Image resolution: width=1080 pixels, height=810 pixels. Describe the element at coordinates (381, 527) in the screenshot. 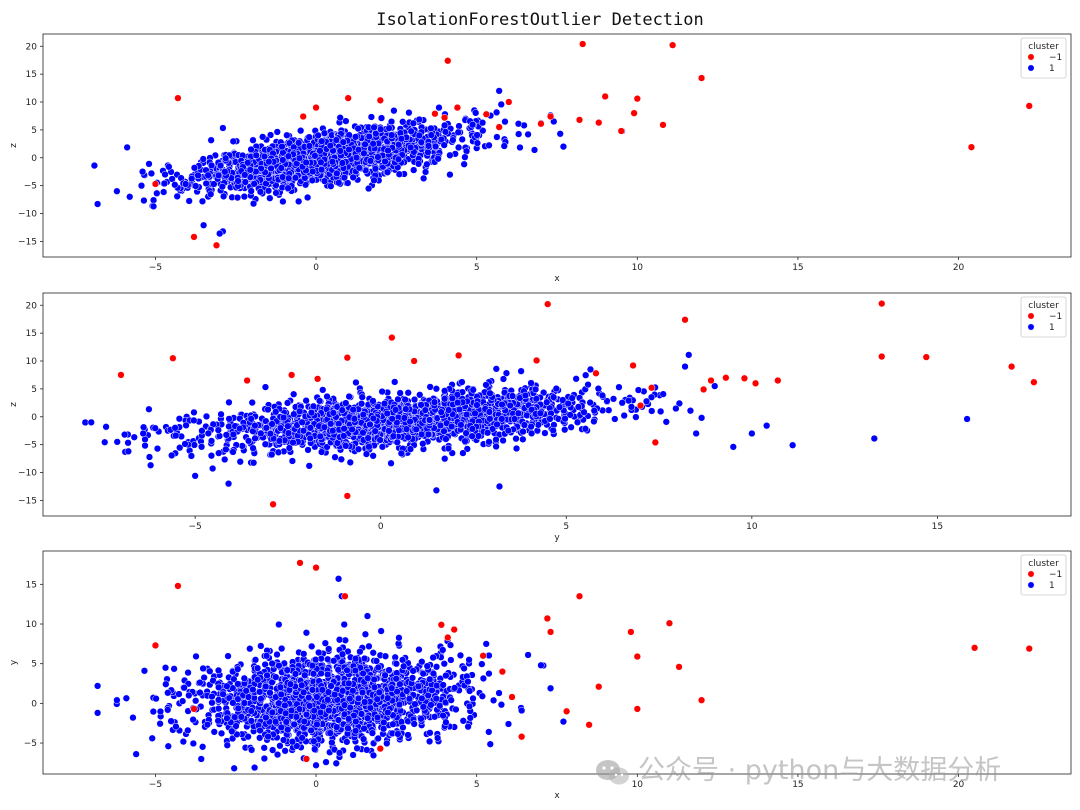

I see `x-tick-label: 0` at that location.